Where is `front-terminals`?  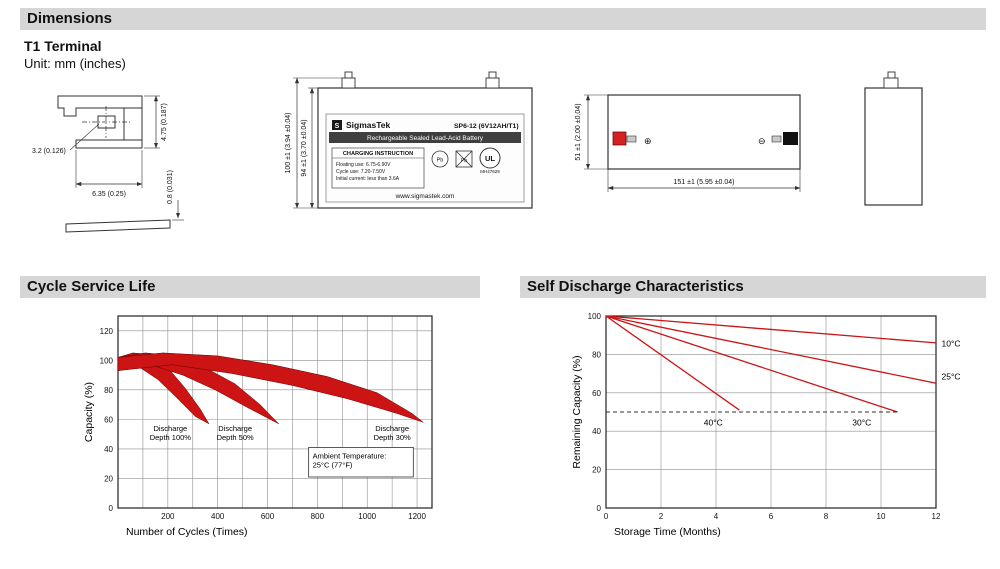
front-terminals is located at coordinates (420, 80).